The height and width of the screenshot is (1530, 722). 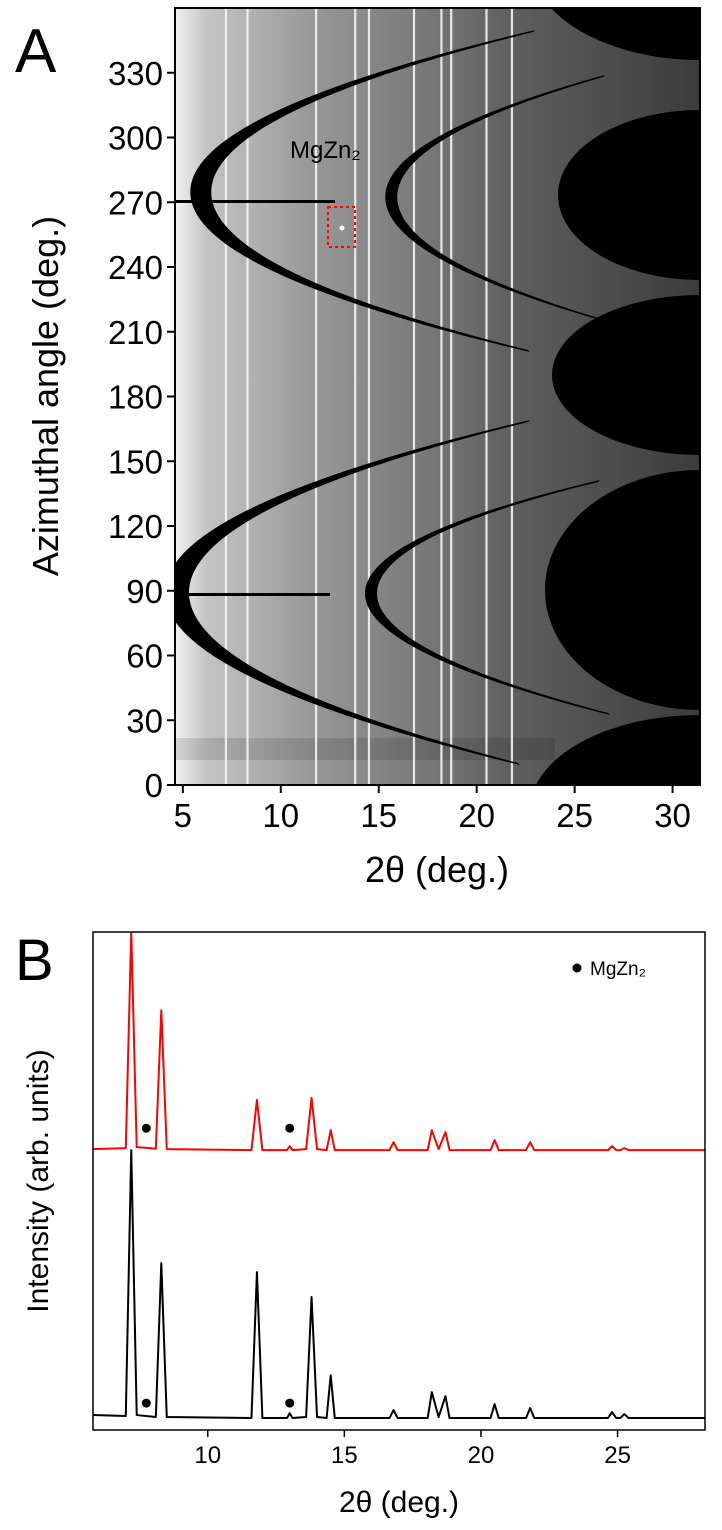 I want to click on y-axis-title: Azimuthal angle (deg.), so click(x=45, y=396).